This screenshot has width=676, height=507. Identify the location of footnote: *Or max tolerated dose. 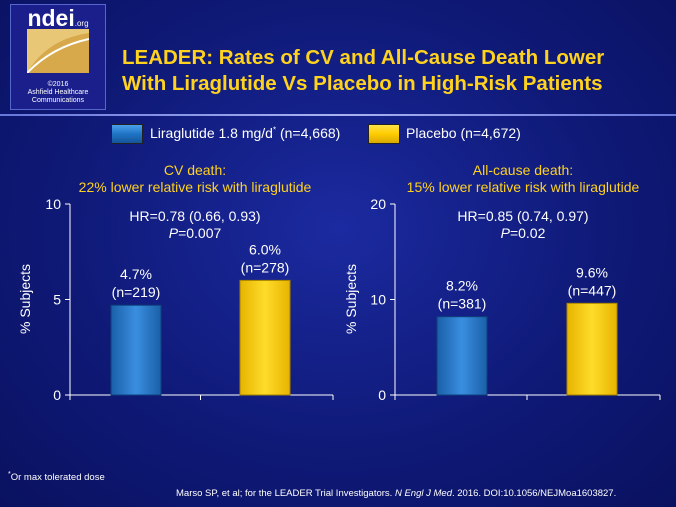
(56, 477).